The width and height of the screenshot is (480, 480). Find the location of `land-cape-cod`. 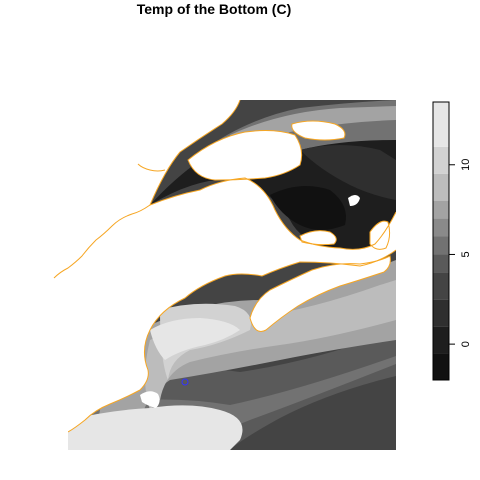

land-cape-cod is located at coordinates (150, 399).